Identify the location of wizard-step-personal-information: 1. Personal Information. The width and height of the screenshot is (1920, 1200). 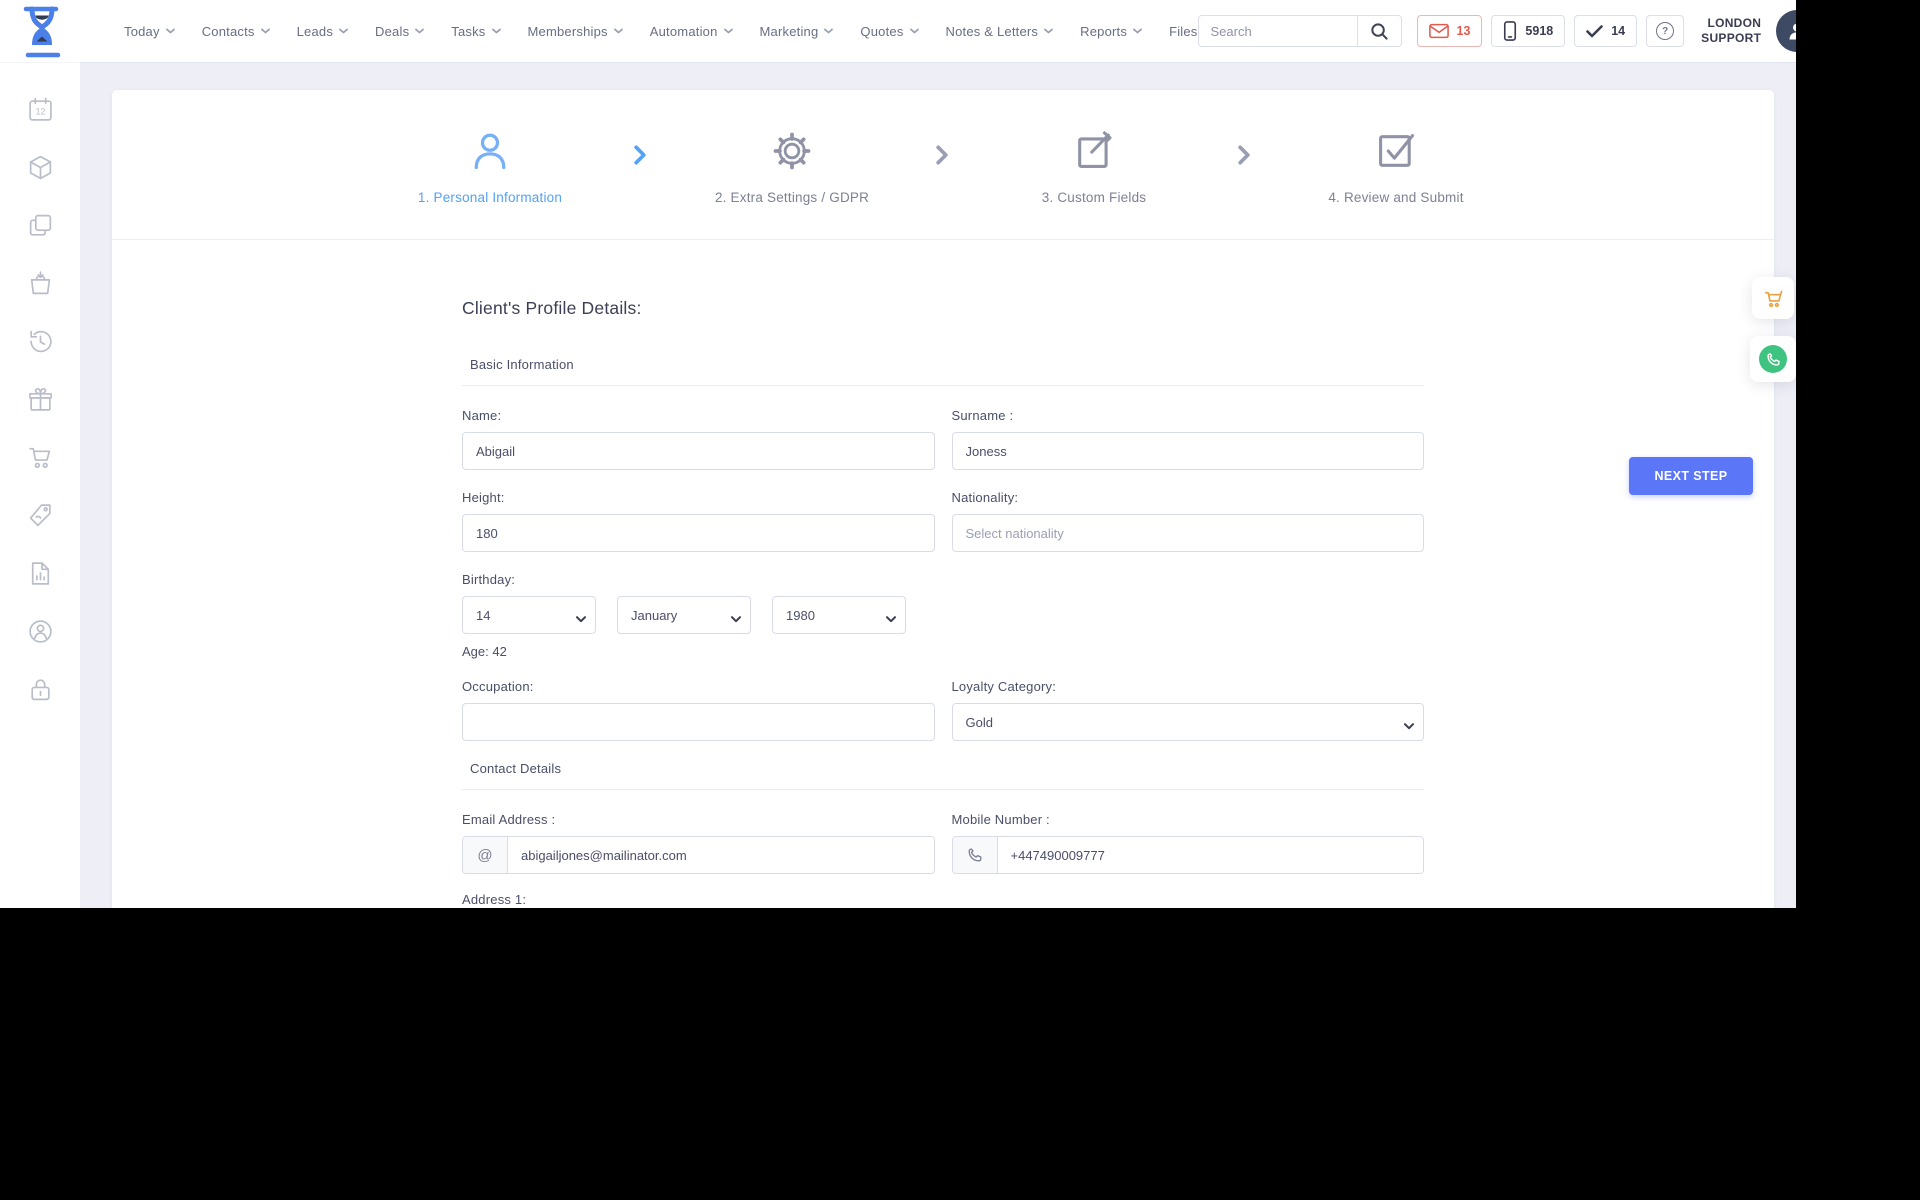
(490, 164).